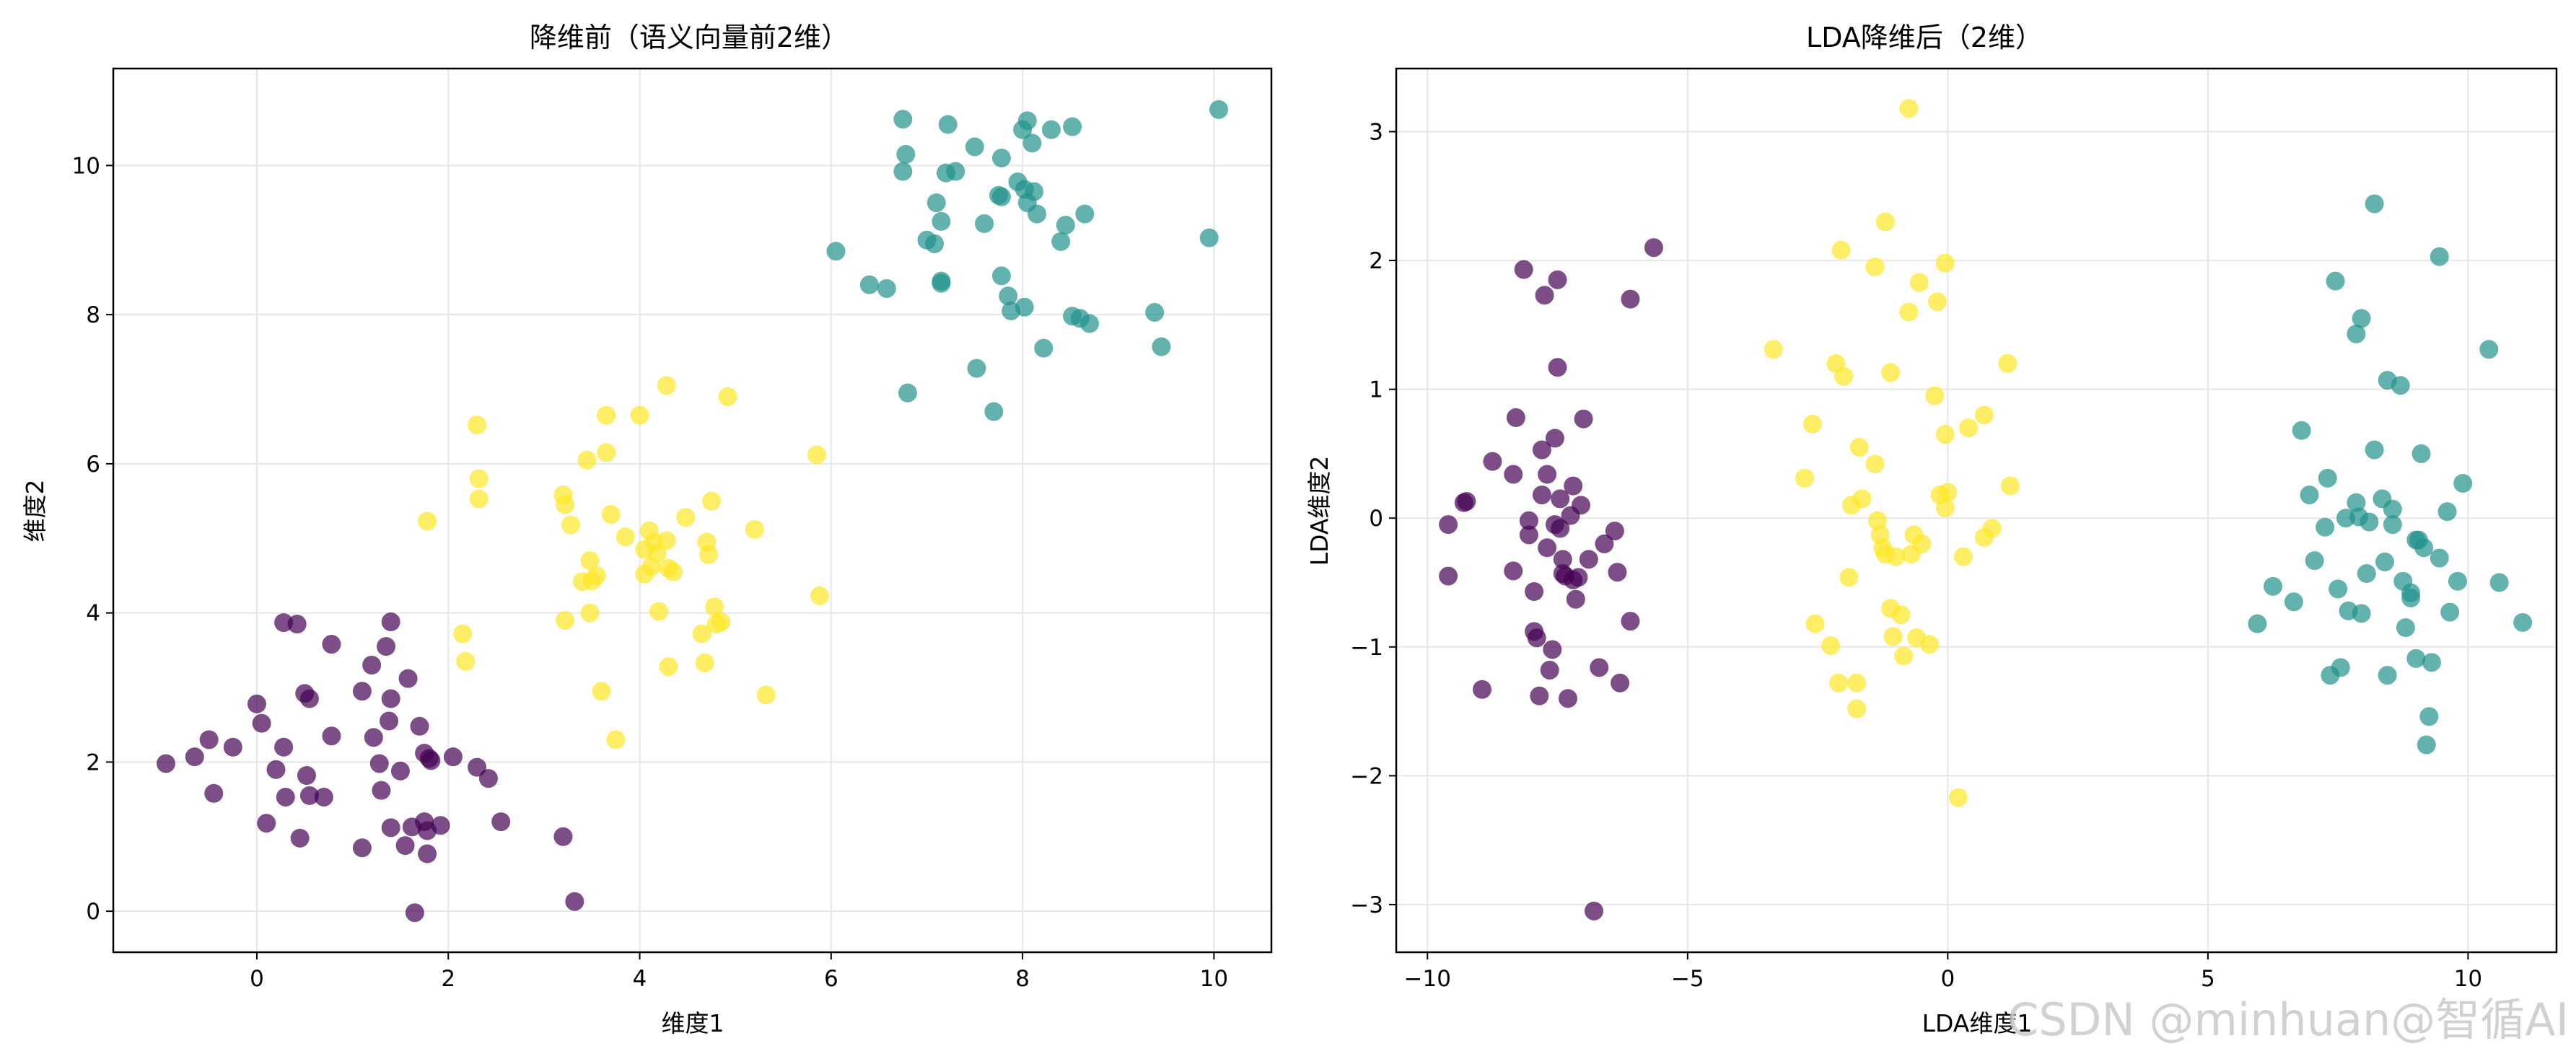 This screenshot has width=2576, height=1059. I want to click on x-tick-label: −5, so click(1687, 979).